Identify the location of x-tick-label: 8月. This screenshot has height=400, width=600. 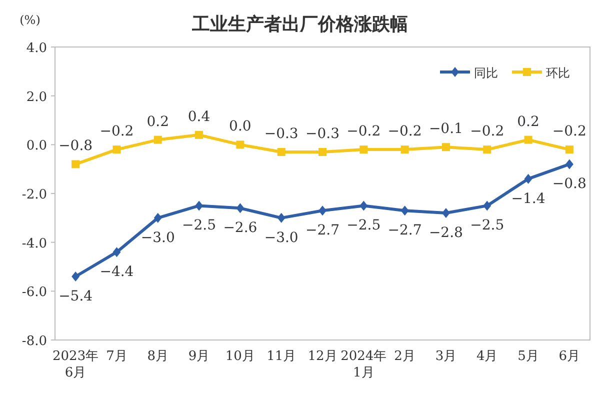
(158, 356).